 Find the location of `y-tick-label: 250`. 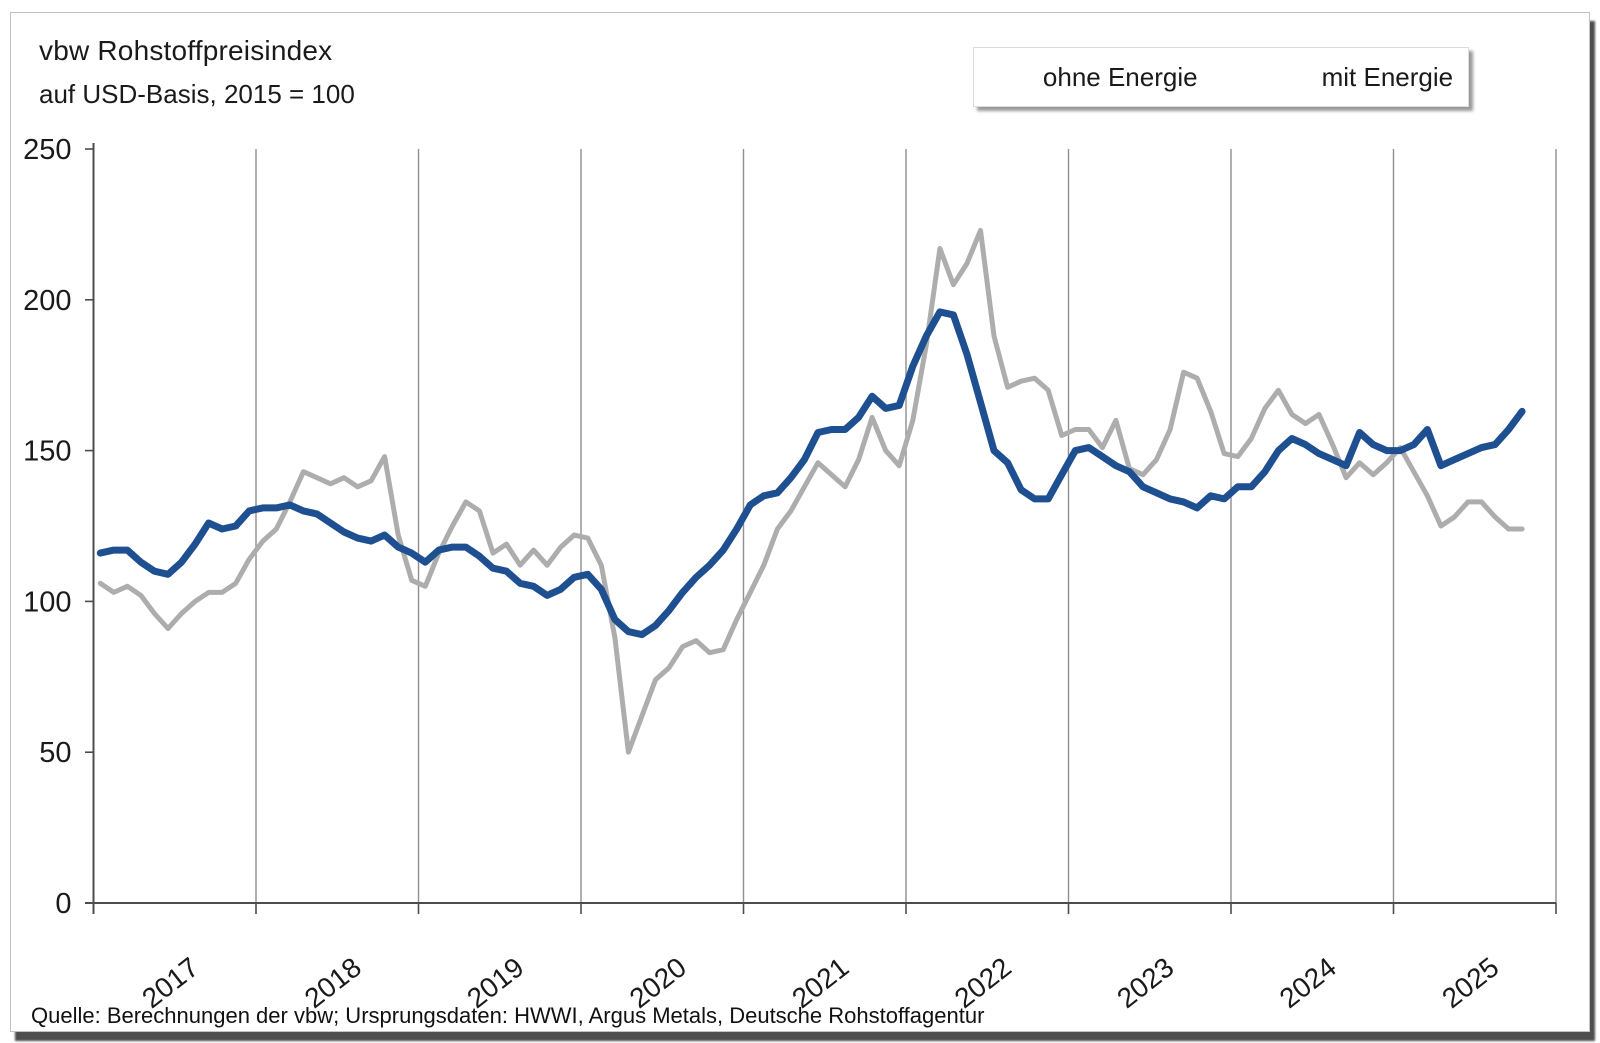

y-tick-label: 250 is located at coordinates (47, 150).